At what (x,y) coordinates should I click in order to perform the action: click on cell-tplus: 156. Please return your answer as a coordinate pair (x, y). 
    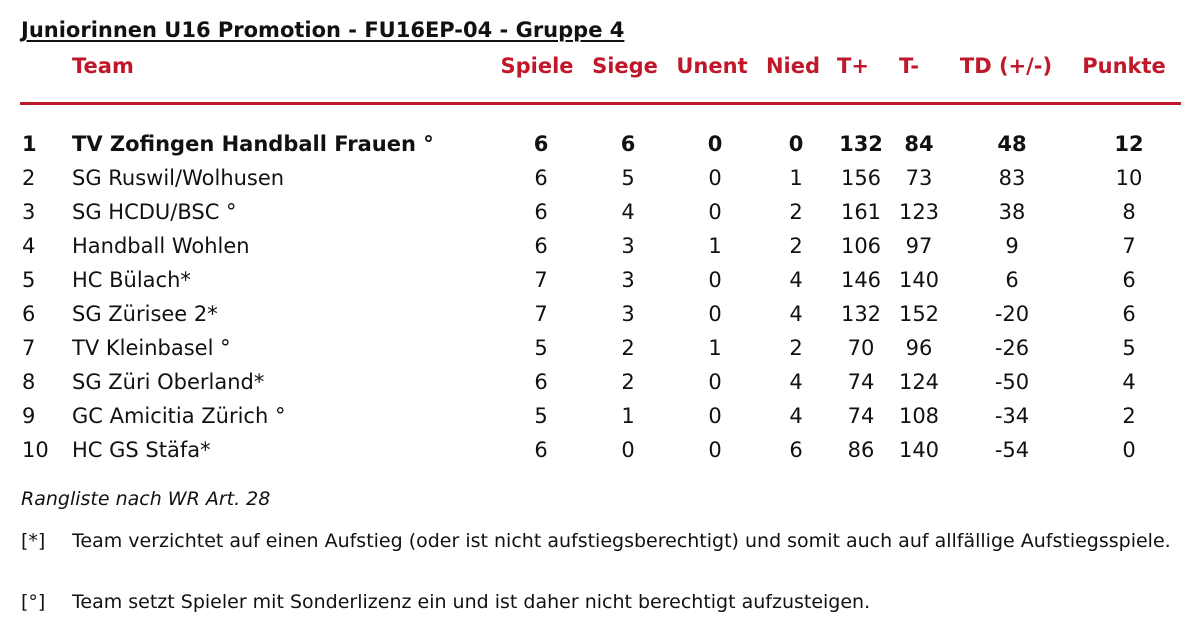
    Looking at the image, I should click on (861, 178).